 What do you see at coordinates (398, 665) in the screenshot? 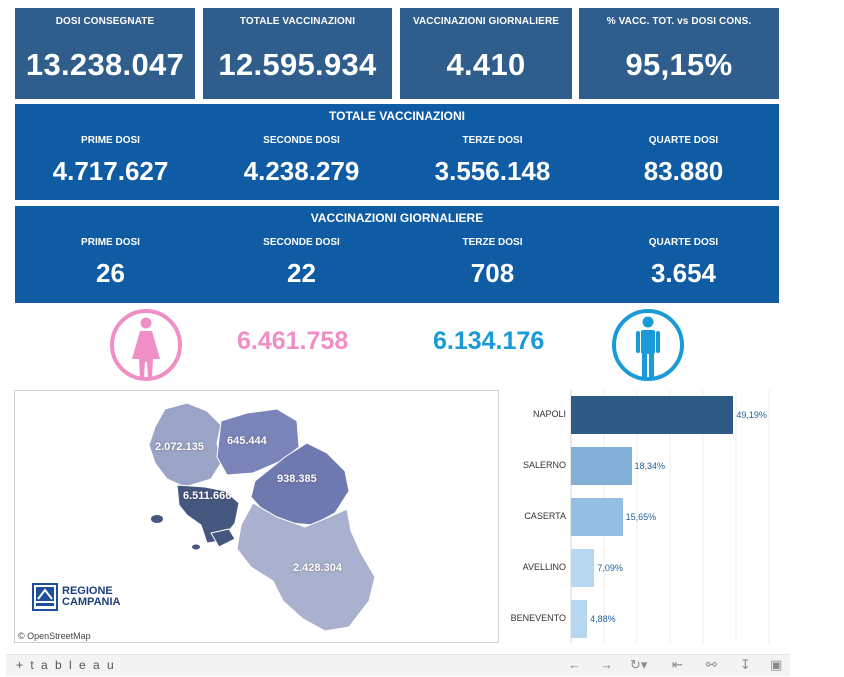
I see `tableau-footer-toolbar: + t a b l e a u ← → ↻▾ ⇤ ⚯ ↧ ▣` at bounding box center [398, 665].